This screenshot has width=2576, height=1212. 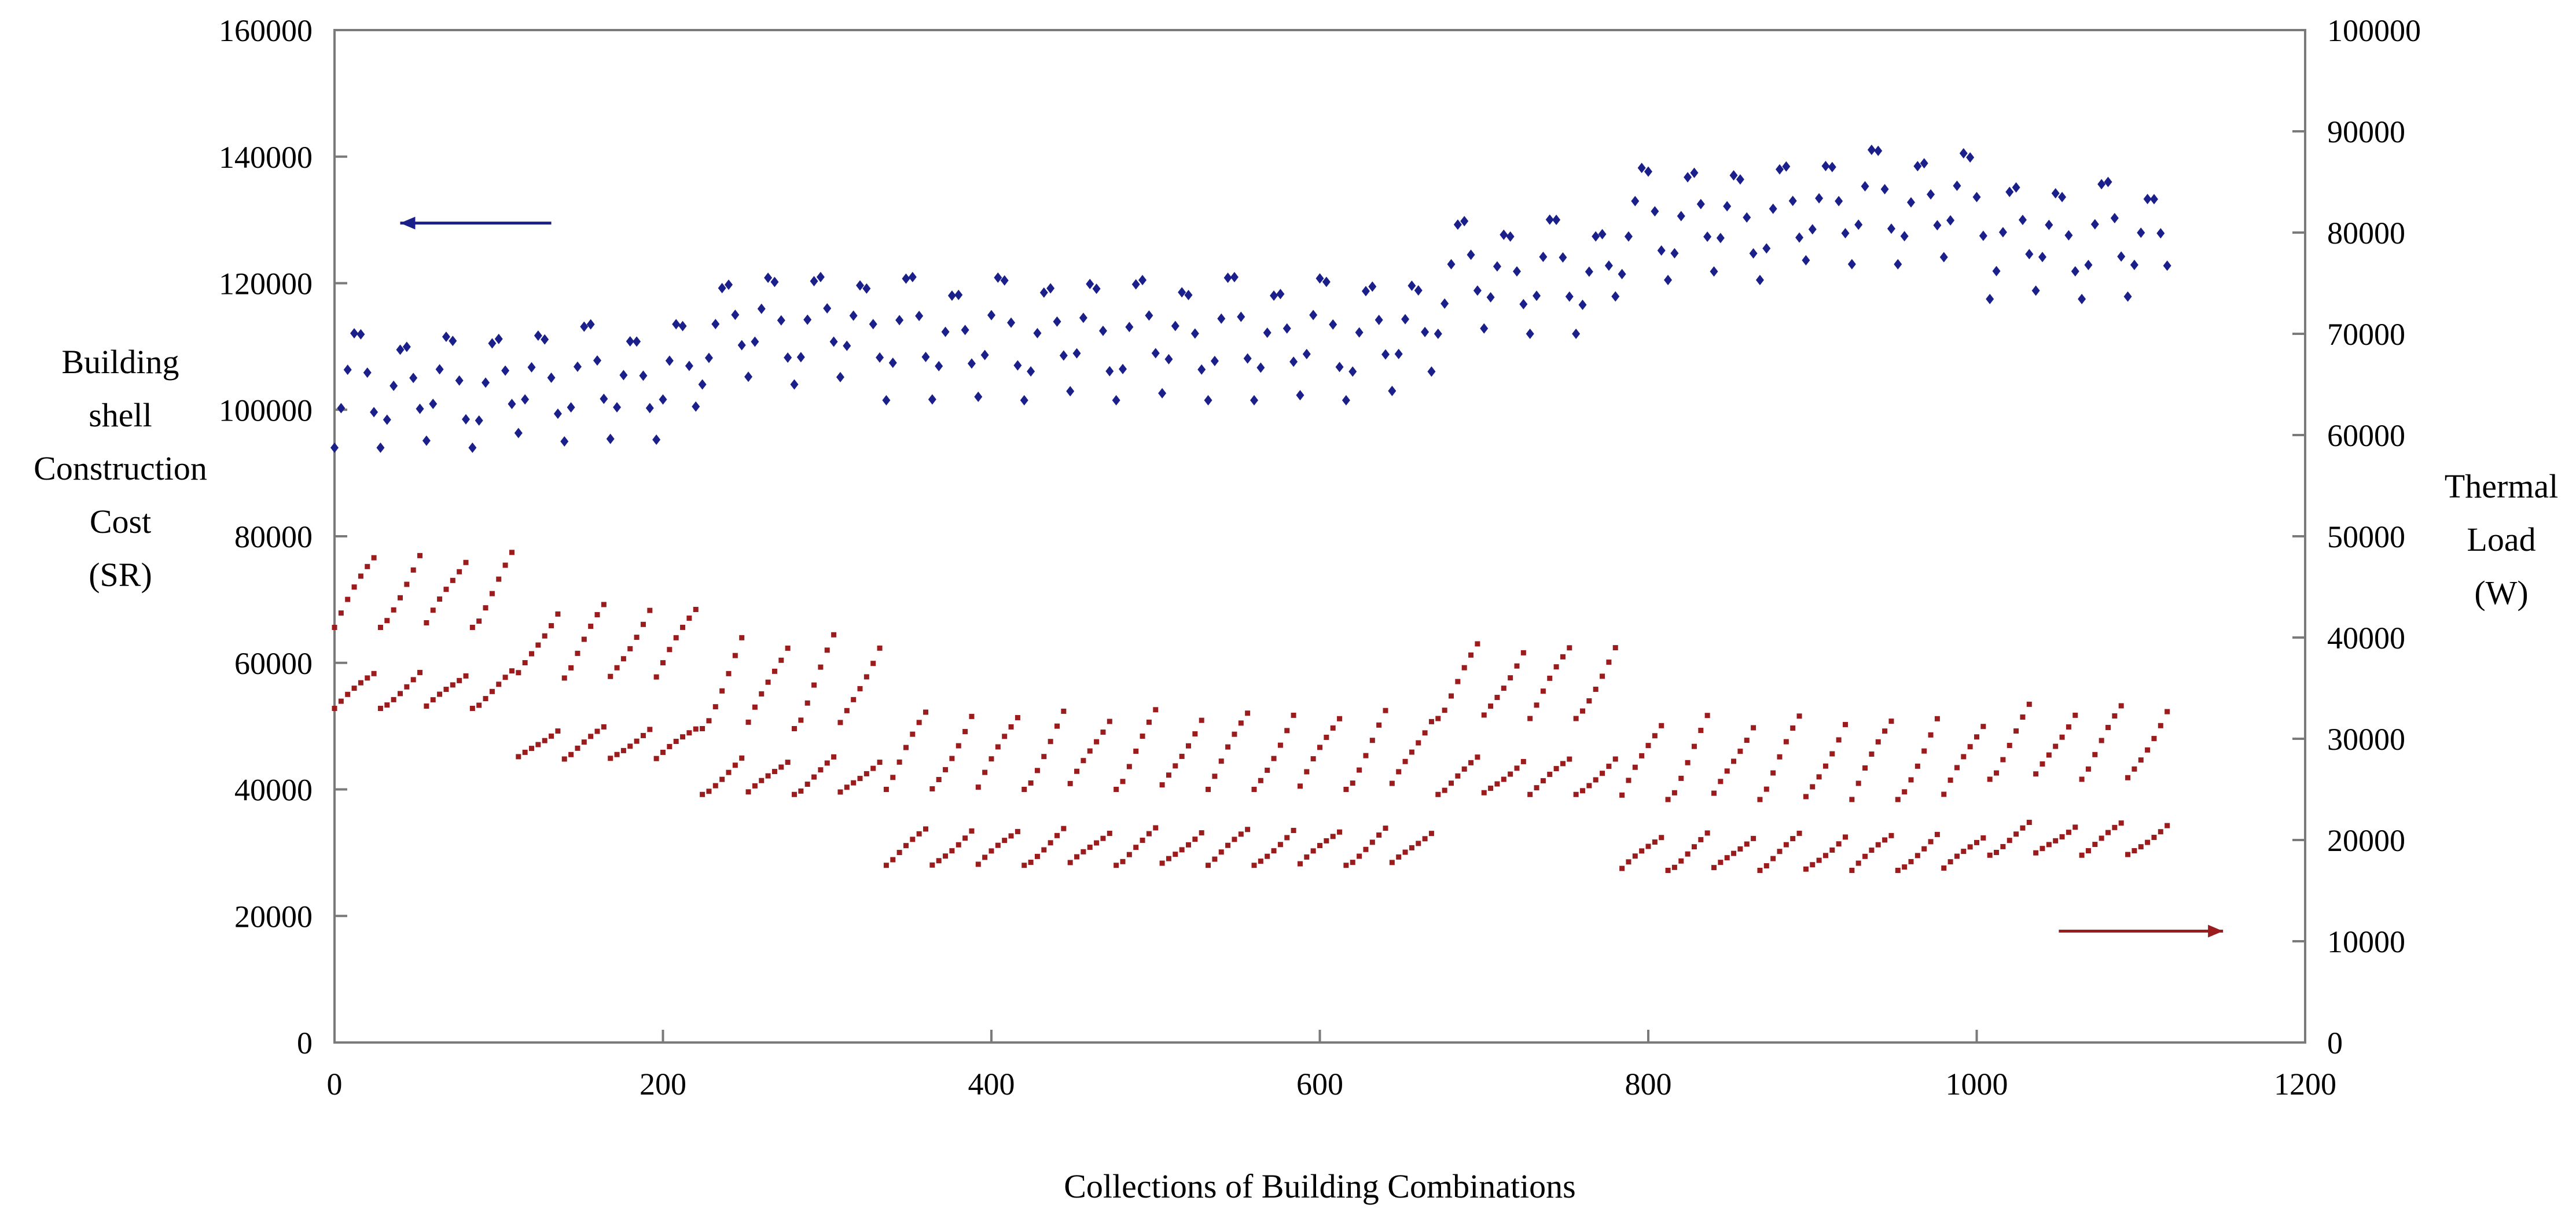 I want to click on y-left-axis-title-line: Building, so click(x=120, y=362).